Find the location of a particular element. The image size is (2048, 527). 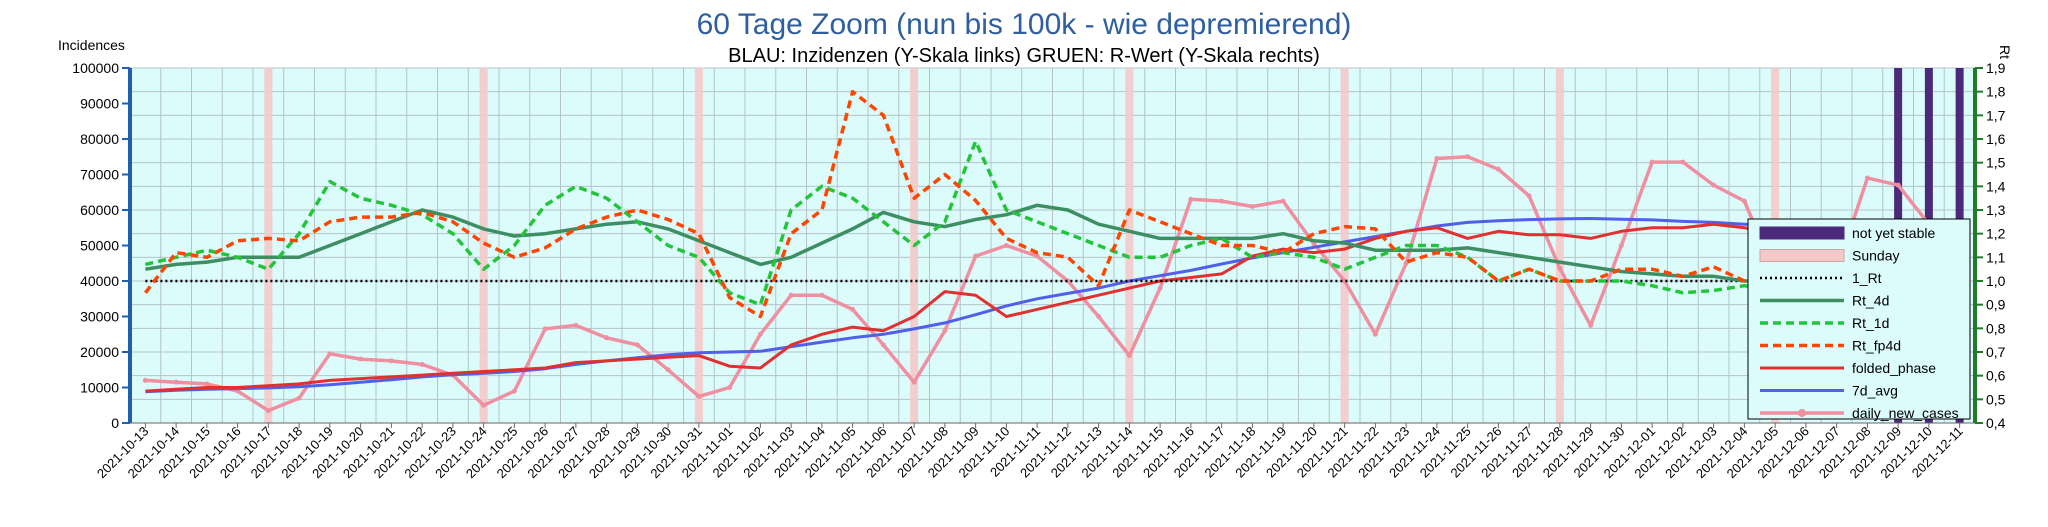

y-tick-label: 0 is located at coordinates (115, 423).